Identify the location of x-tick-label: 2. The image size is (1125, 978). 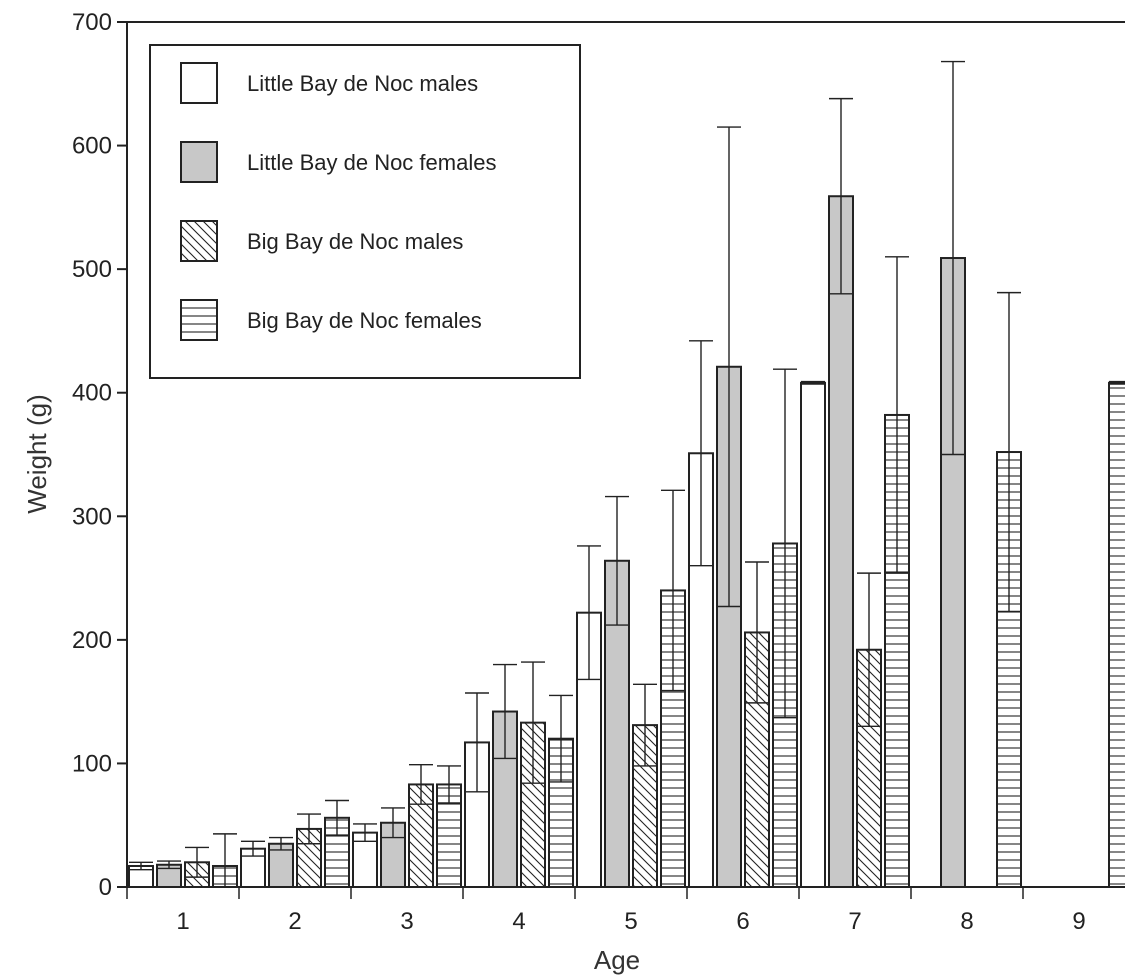
(294, 921).